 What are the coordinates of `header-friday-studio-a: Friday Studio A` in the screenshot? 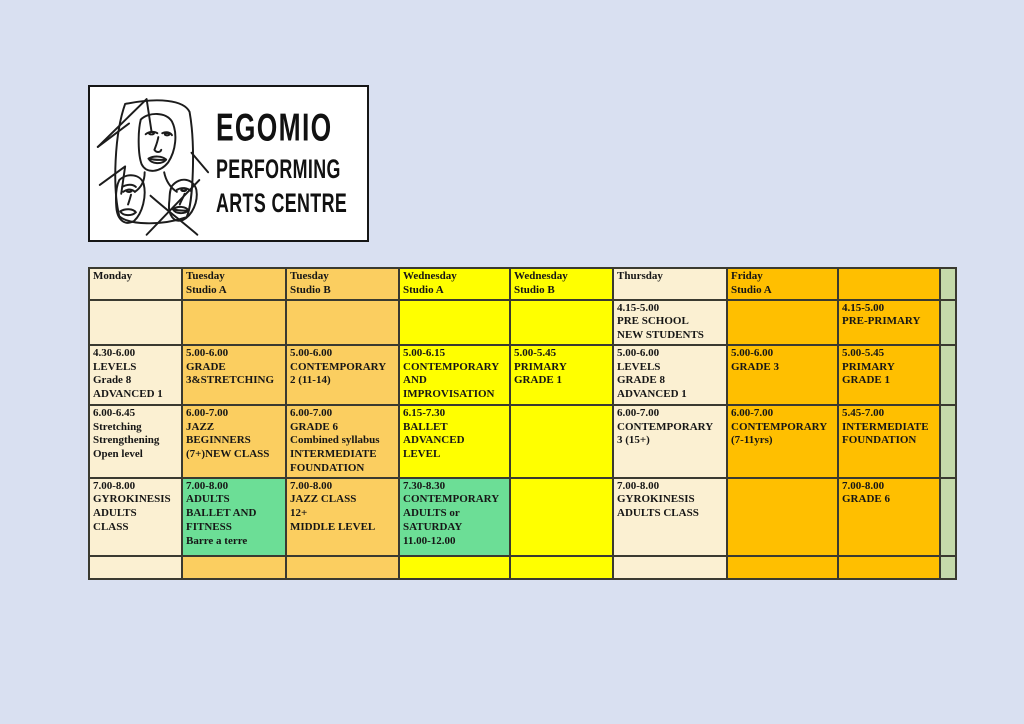 It's located at (782, 284).